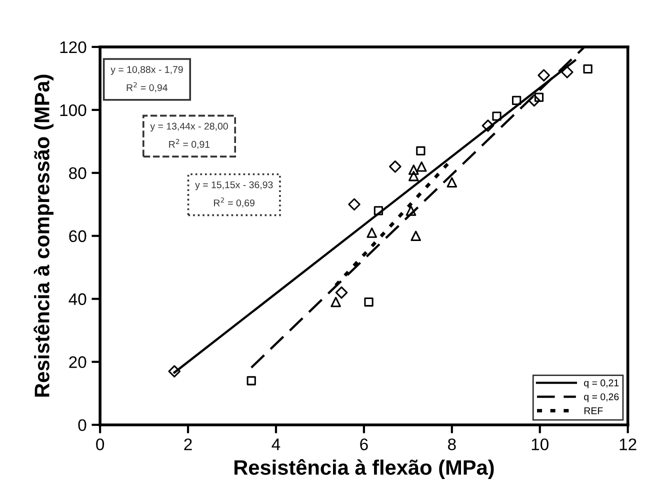 Image resolution: width=654 pixels, height=494 pixels. I want to click on annotation: y = 13,44x - 28,00 R$^{2}$ = 0,91, so click(189, 135).